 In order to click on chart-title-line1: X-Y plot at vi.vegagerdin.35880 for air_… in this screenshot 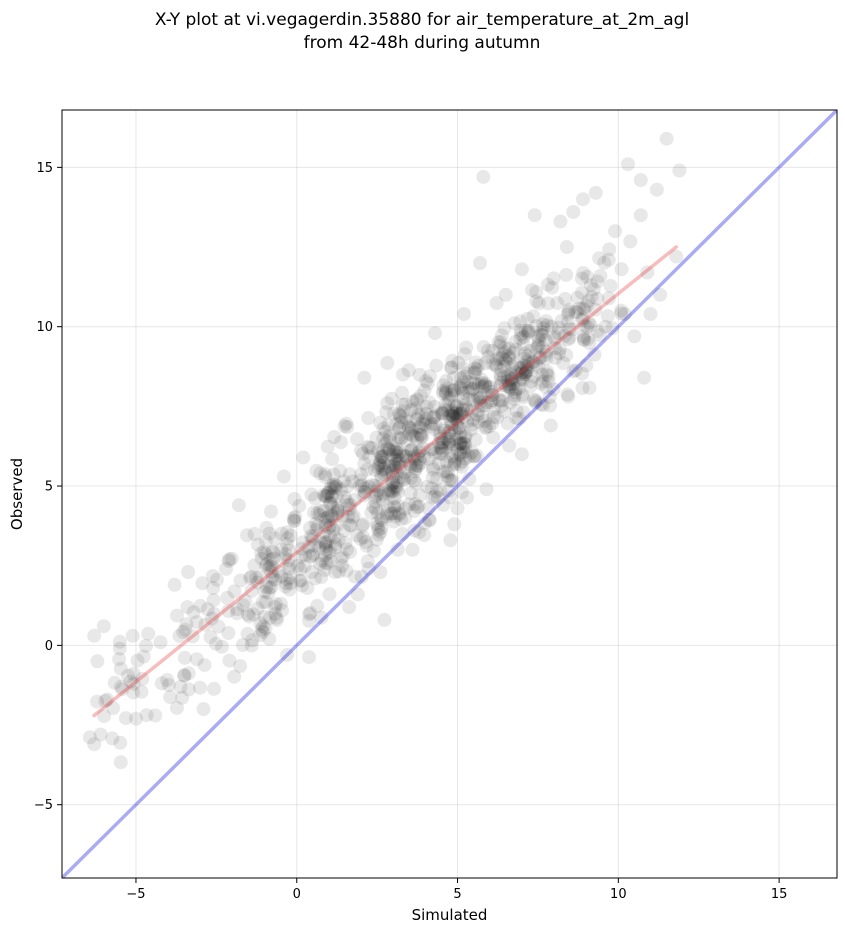, I will do `click(422, 20)`.